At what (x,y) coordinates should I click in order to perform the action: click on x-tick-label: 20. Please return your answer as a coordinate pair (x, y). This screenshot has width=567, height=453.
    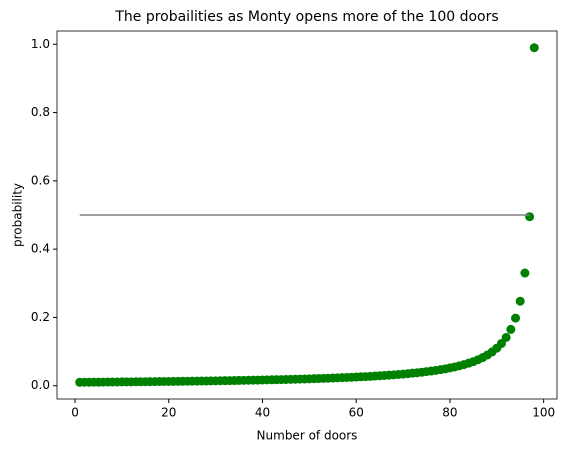
    Looking at the image, I should click on (168, 413).